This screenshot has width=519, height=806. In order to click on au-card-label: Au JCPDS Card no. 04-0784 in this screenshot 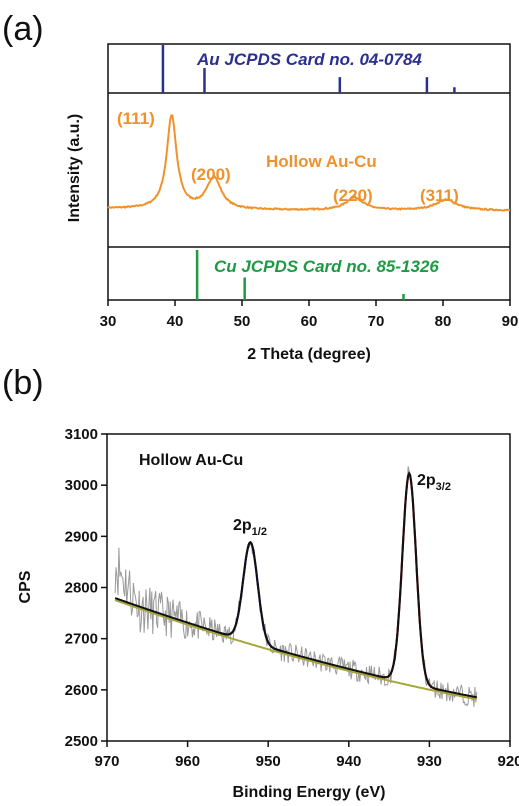, I will do `click(309, 59)`.